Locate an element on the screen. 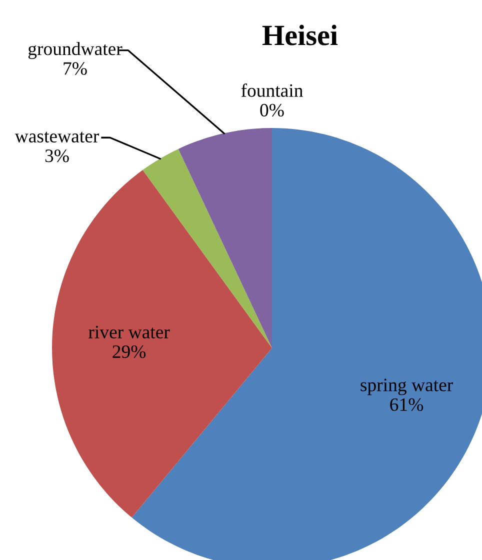  slice-label: groundwater is located at coordinates (75, 51).